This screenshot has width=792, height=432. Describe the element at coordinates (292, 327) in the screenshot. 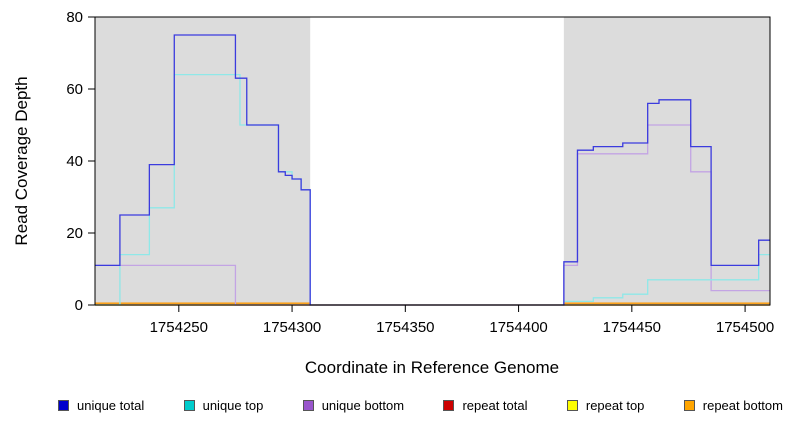

I see `x-tick-label: 1754300` at that location.